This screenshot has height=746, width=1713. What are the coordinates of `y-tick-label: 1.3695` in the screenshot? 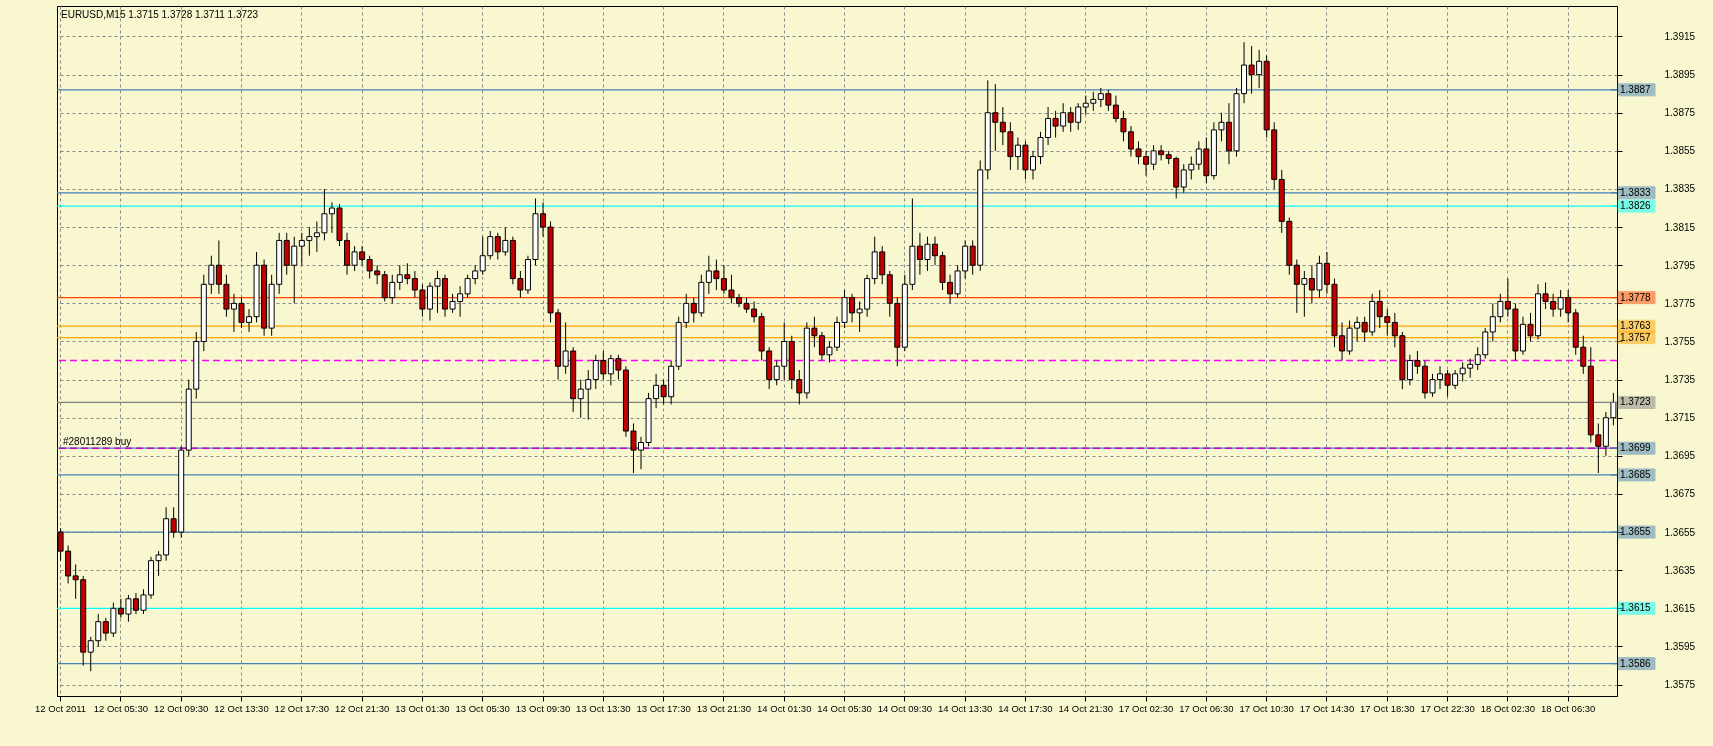 It's located at (1680, 456).